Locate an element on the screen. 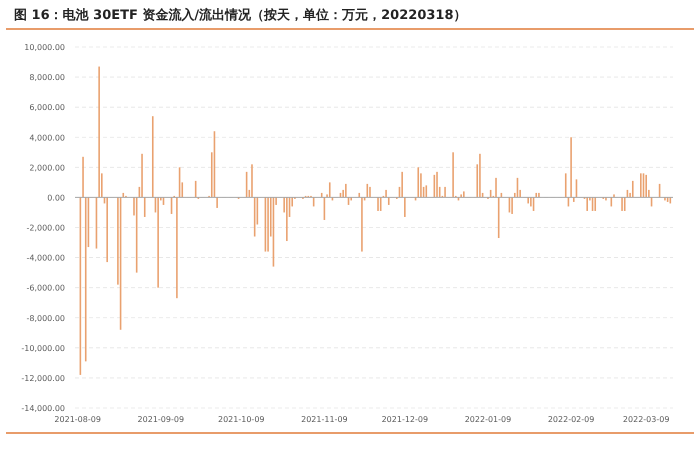  y-tick-label: 2,000.00 is located at coordinates (47, 167).